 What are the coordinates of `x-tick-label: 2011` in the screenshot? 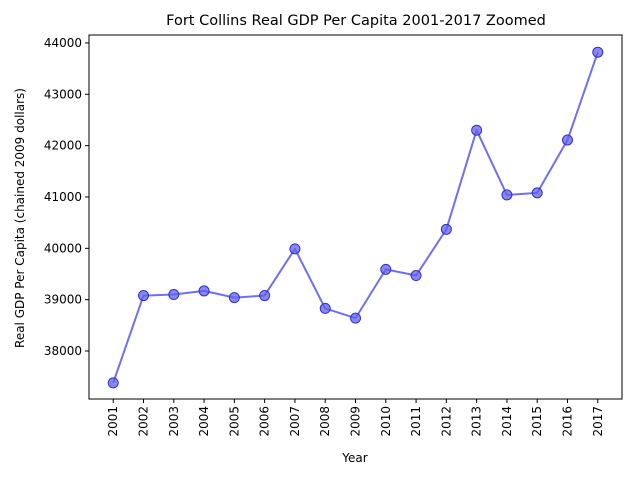 It's located at (416, 421).